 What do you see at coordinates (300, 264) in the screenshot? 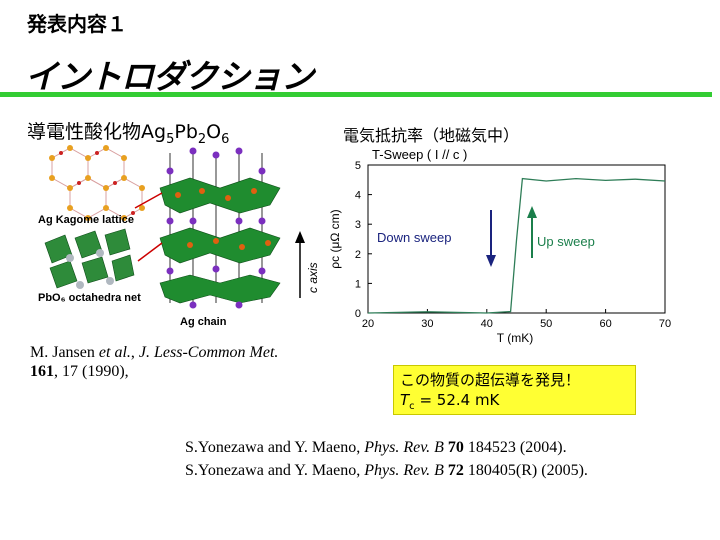
I see `c-axis-arrow` at bounding box center [300, 264].